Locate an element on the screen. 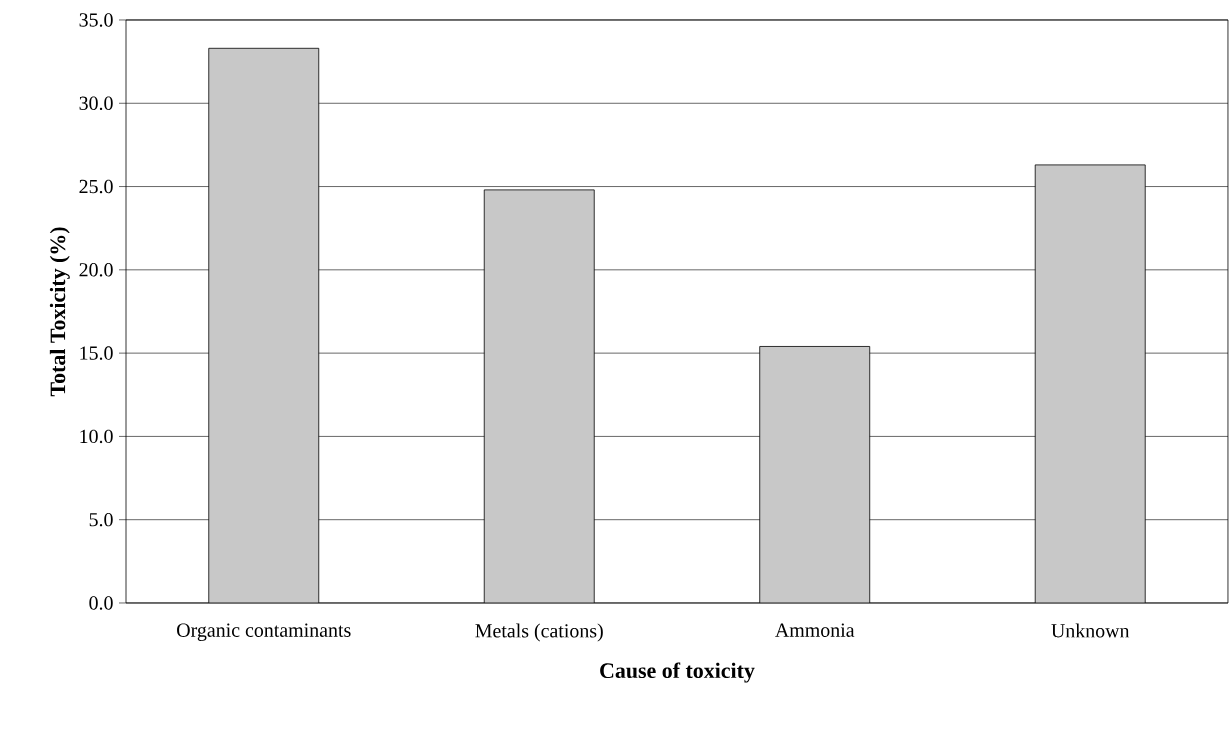  x-tick-label: Metals (cations) is located at coordinates (539, 632).